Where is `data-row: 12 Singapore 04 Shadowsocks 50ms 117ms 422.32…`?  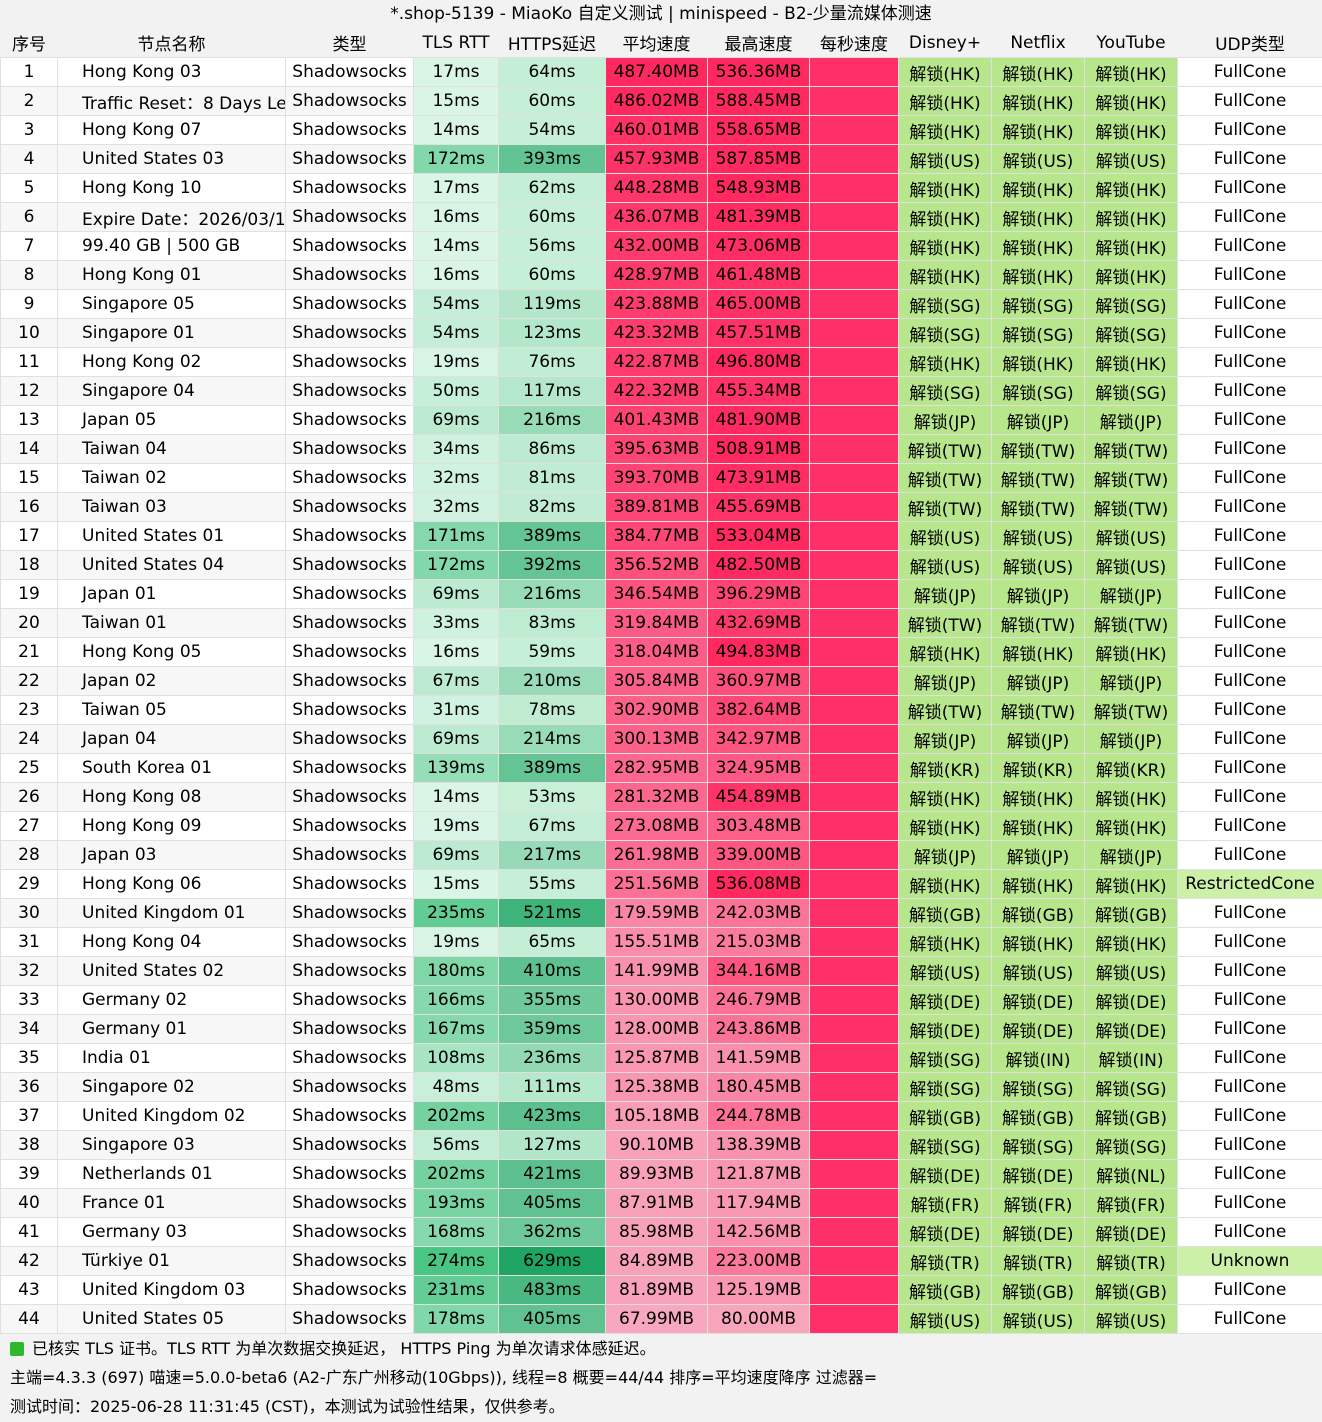 data-row: 12 Singapore 04 Shadowsocks 50ms 117ms 422.32… is located at coordinates (661, 391).